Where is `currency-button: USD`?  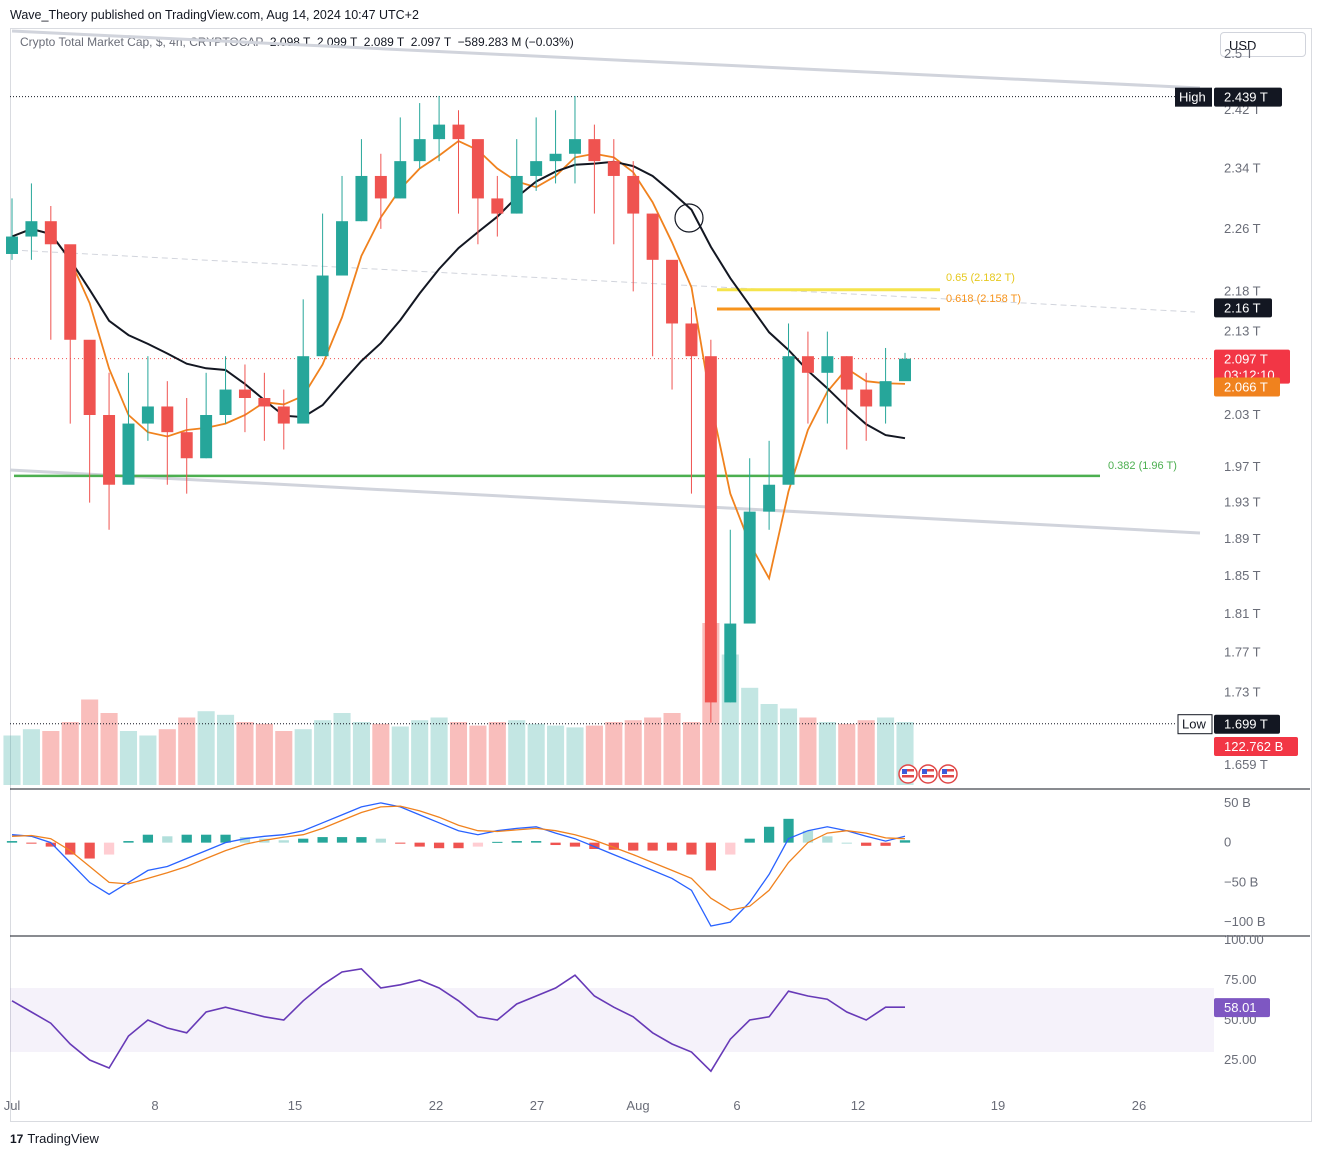 currency-button: USD is located at coordinates (1263, 44).